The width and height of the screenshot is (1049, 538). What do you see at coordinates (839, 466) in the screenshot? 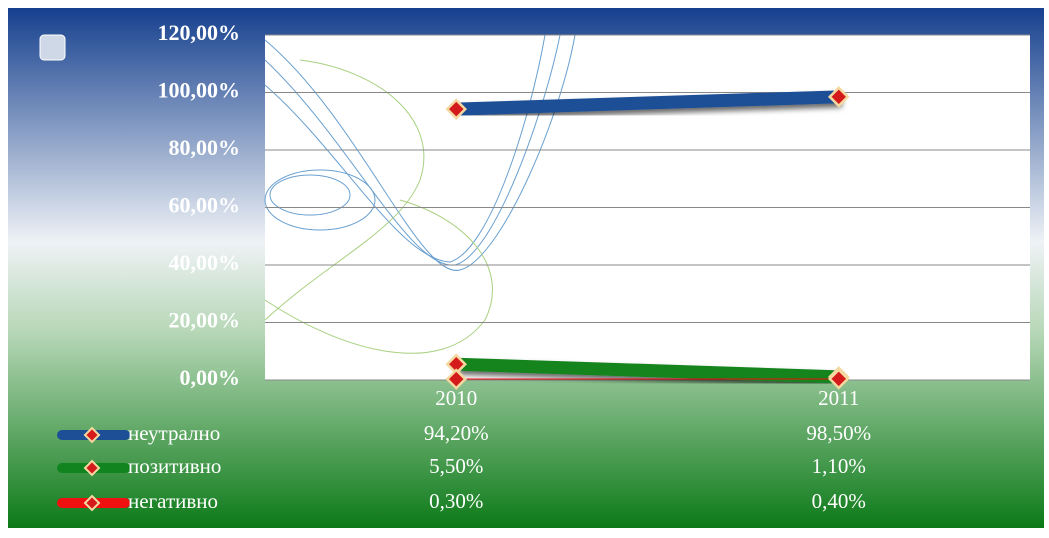
I see `table-value: 1,10%` at bounding box center [839, 466].